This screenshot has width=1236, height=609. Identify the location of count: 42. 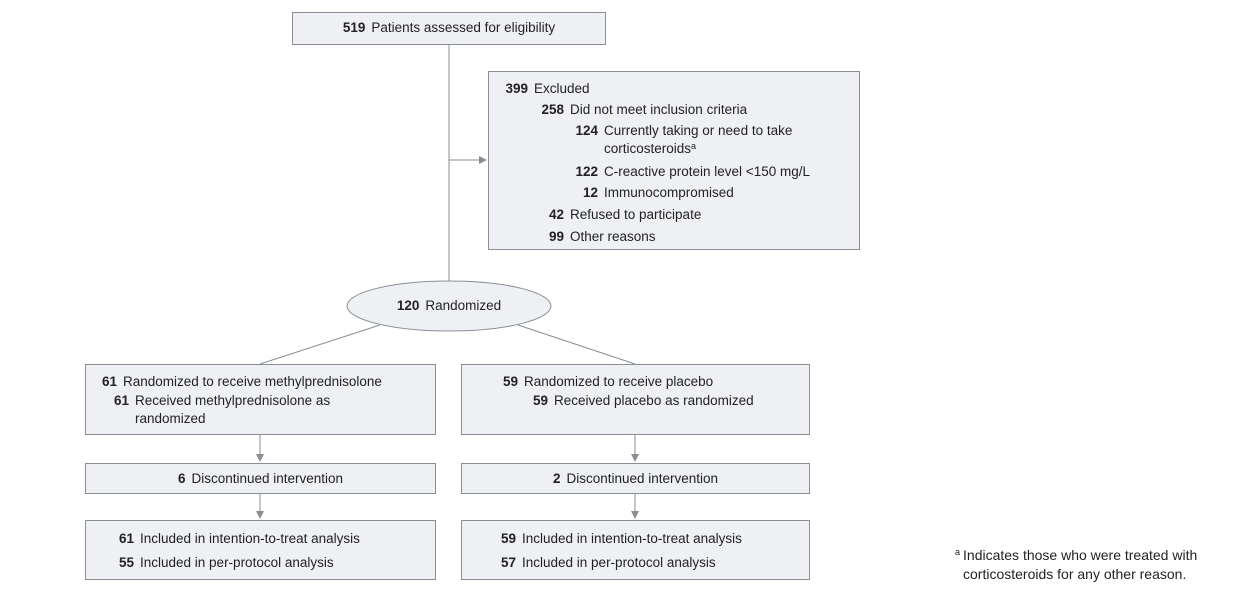
(556, 214).